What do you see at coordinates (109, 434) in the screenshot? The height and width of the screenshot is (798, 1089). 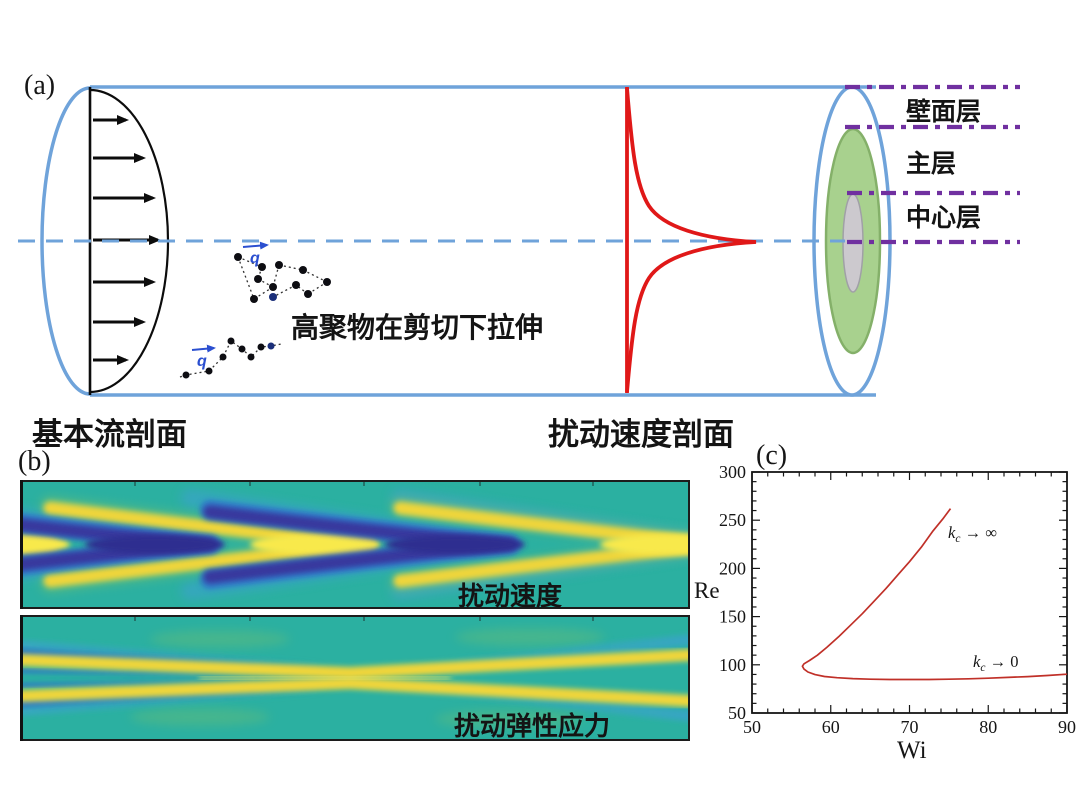 I see `base-flow-caption: 基本流剖面` at bounding box center [109, 434].